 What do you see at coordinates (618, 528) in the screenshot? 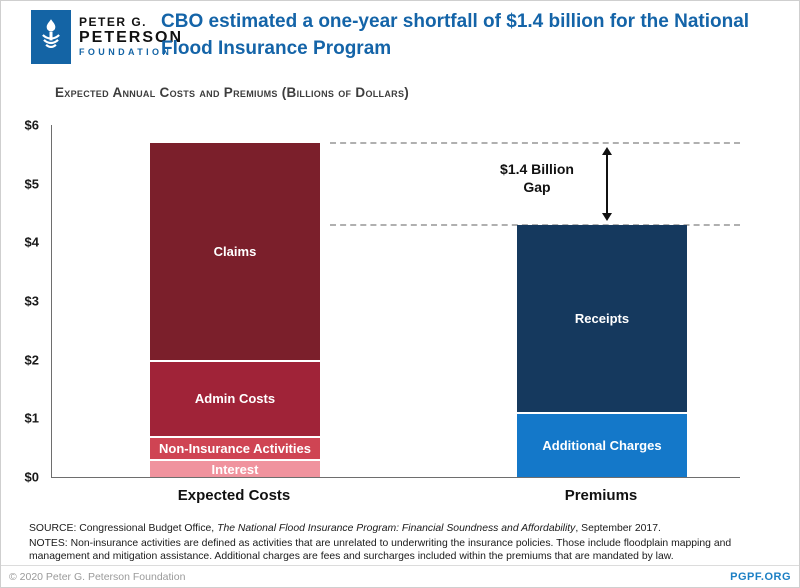
I see `source-suffix: , September 2017.` at bounding box center [618, 528].